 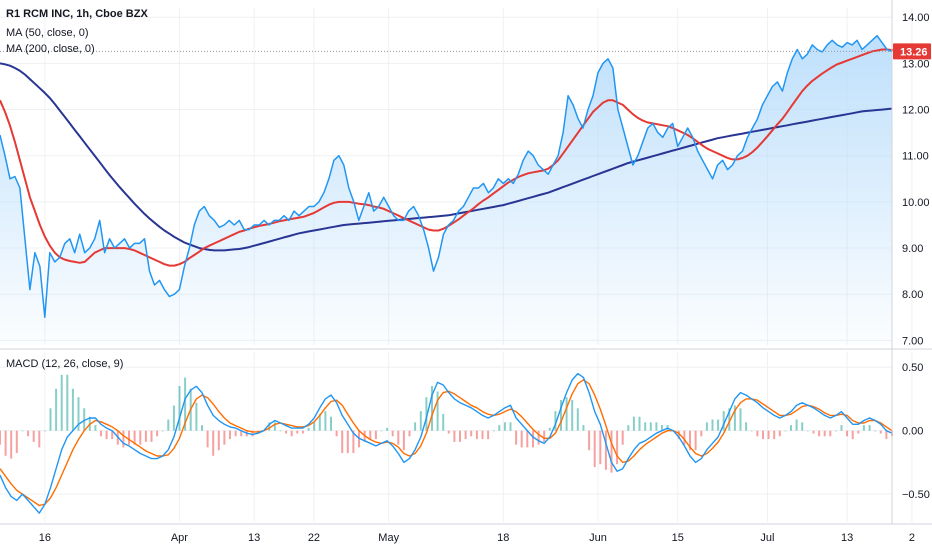 What do you see at coordinates (916, 431) in the screenshot?
I see `macd-axis: 0.50 0.00 −0.50` at bounding box center [916, 431].